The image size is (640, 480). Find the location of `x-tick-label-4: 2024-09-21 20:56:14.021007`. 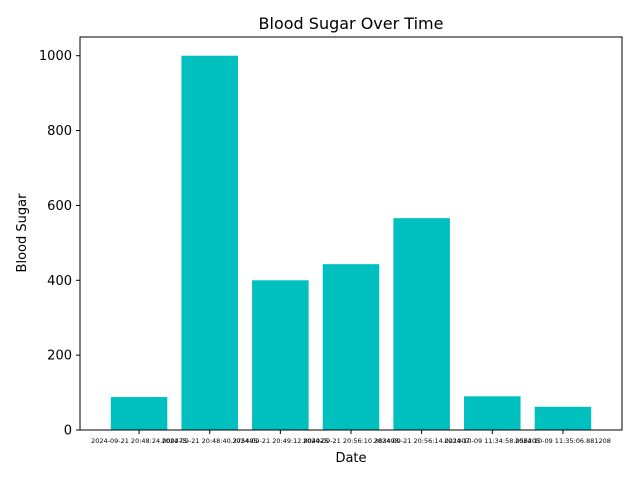

x-tick-label-4: 2024-09-21 20:56:14.021007 is located at coordinates (422, 441).